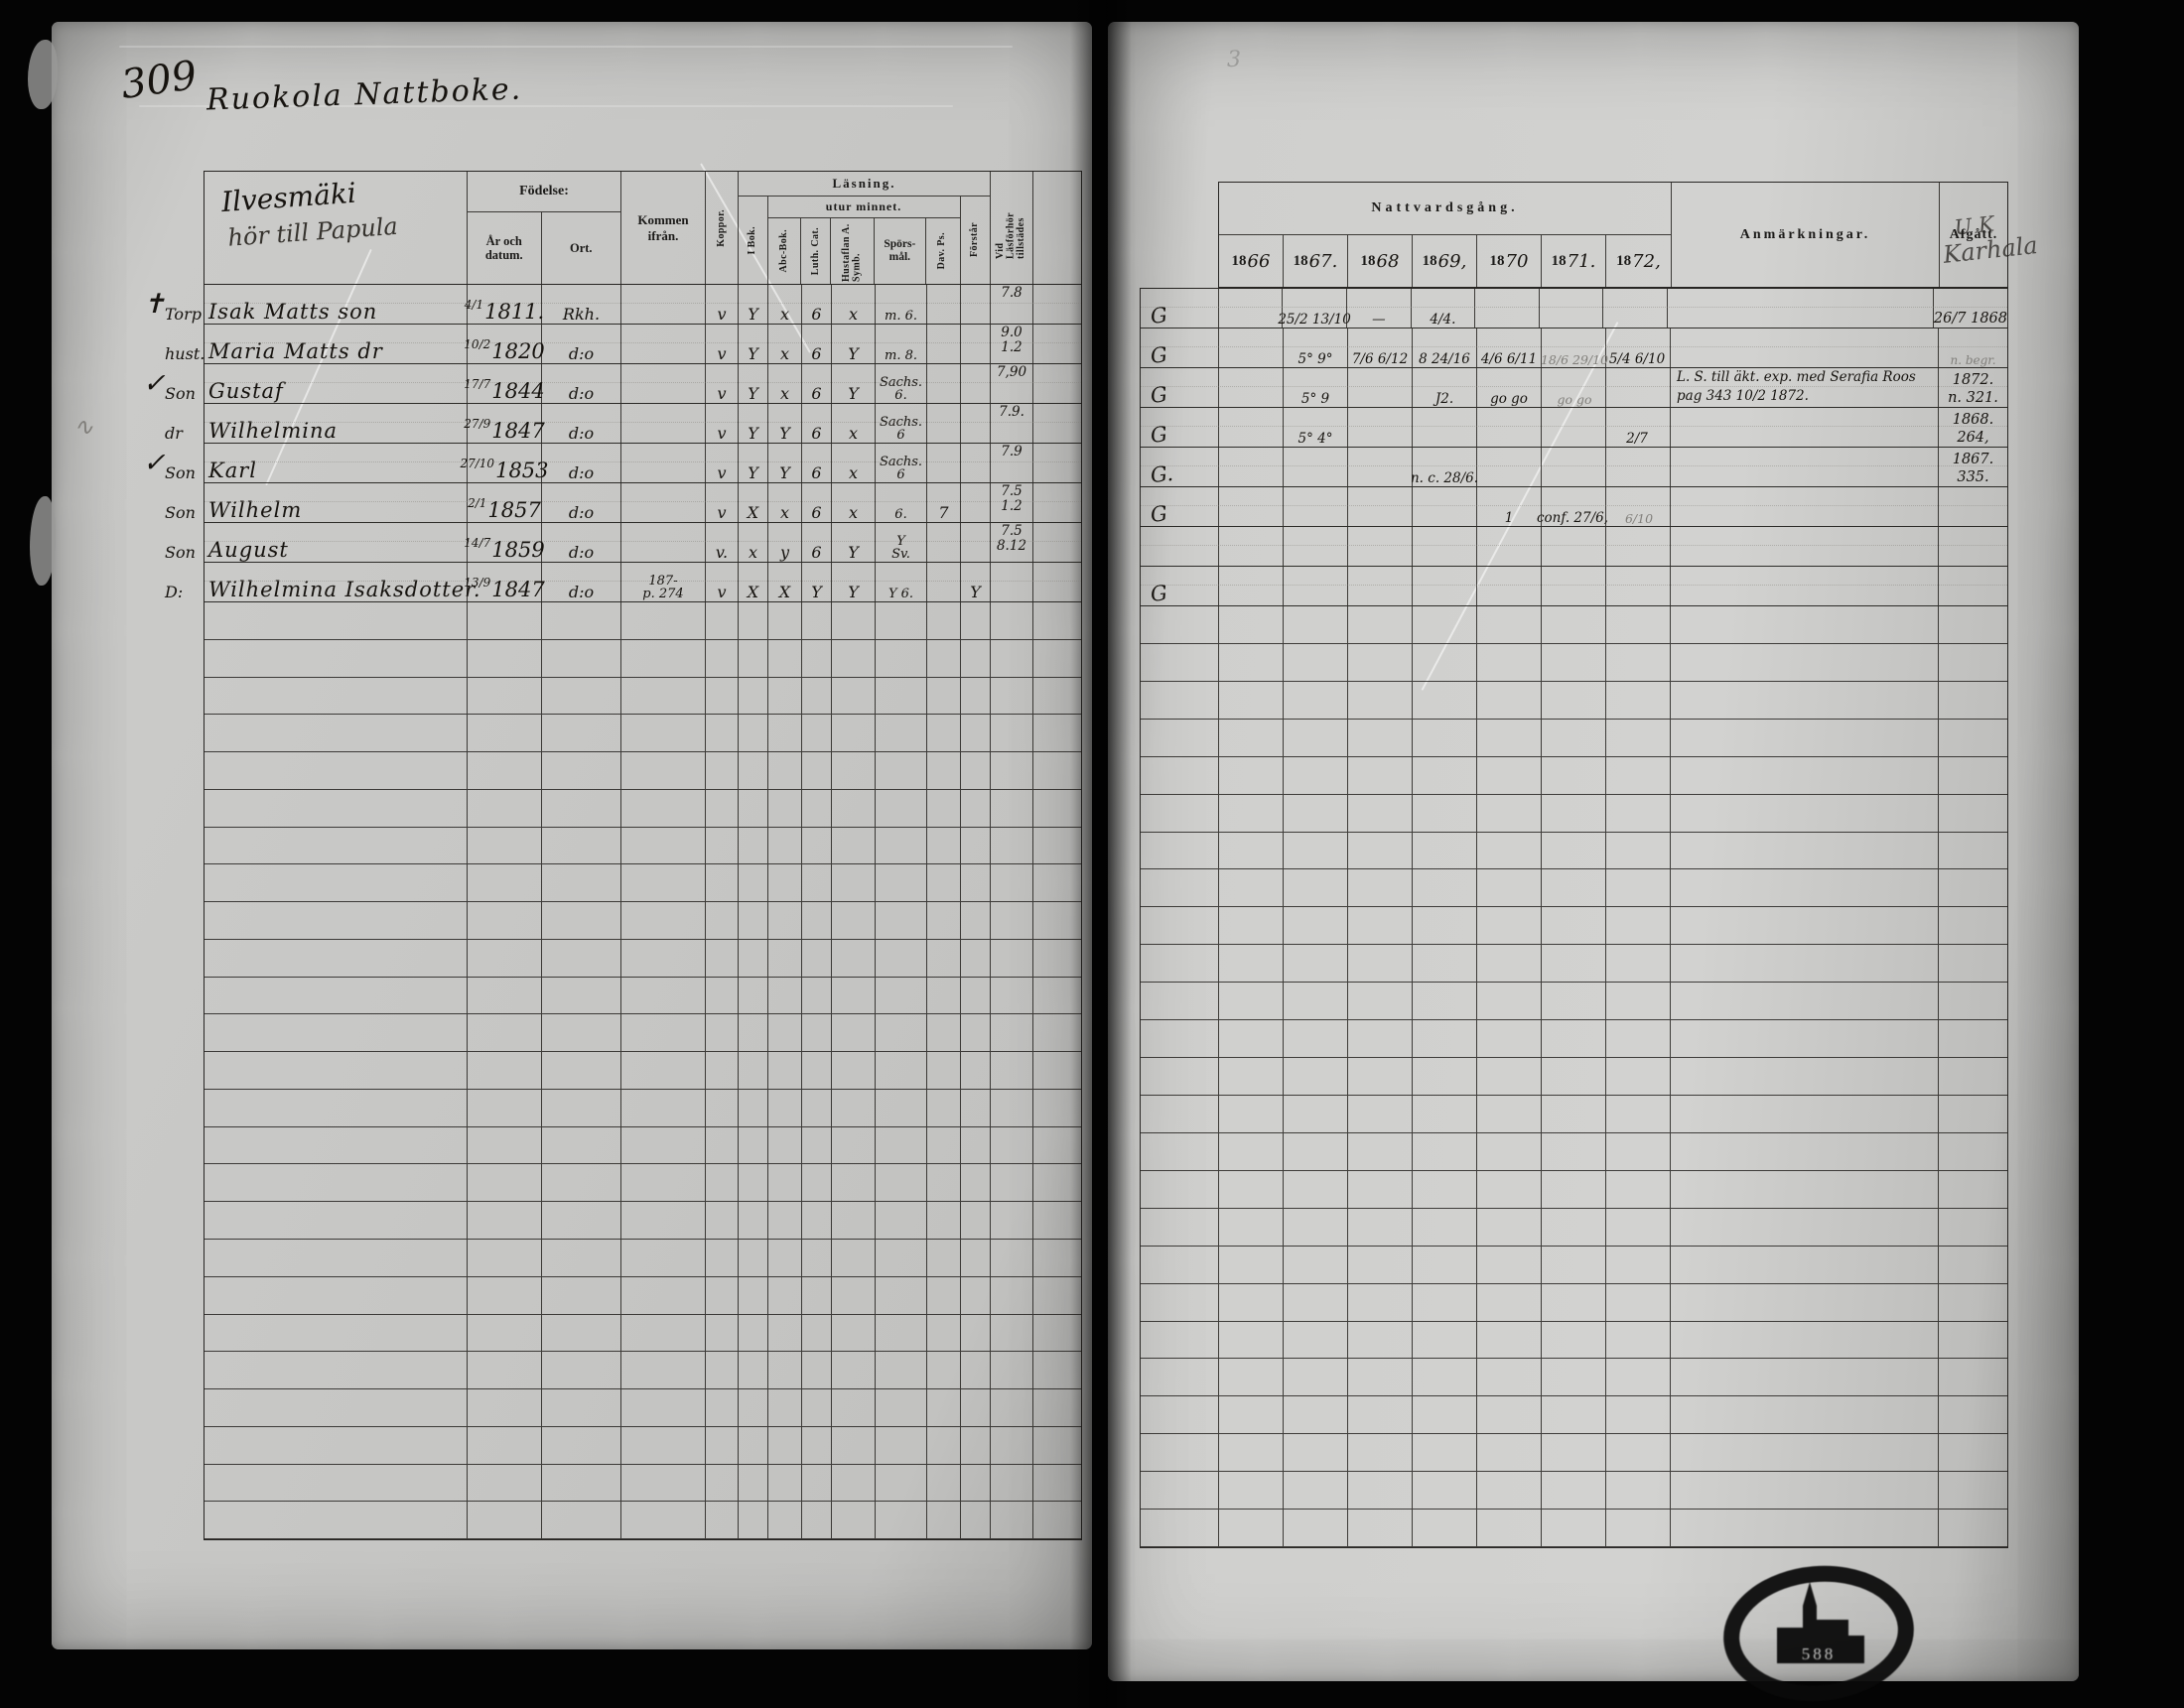  I want to click on cell-abc-book: y, so click(785, 543).